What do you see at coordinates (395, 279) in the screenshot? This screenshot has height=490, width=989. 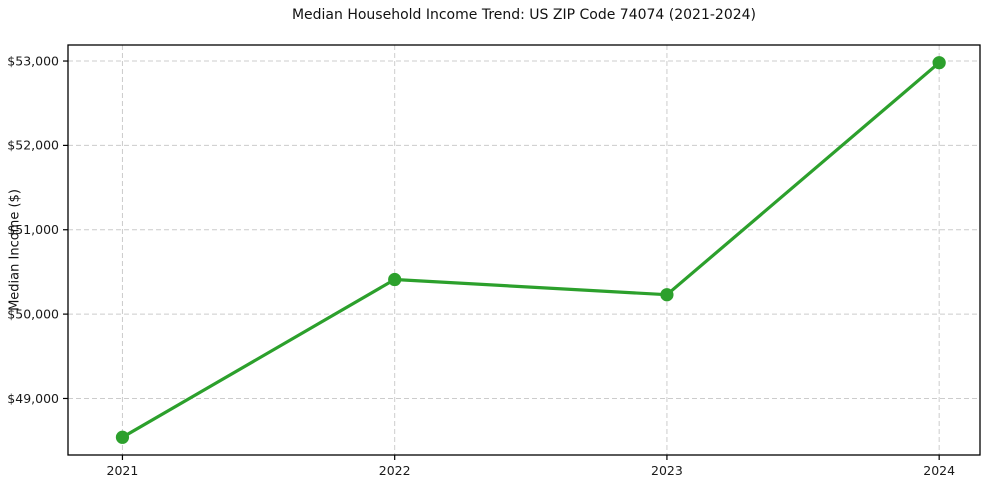 I see `data-point-2022` at bounding box center [395, 279].